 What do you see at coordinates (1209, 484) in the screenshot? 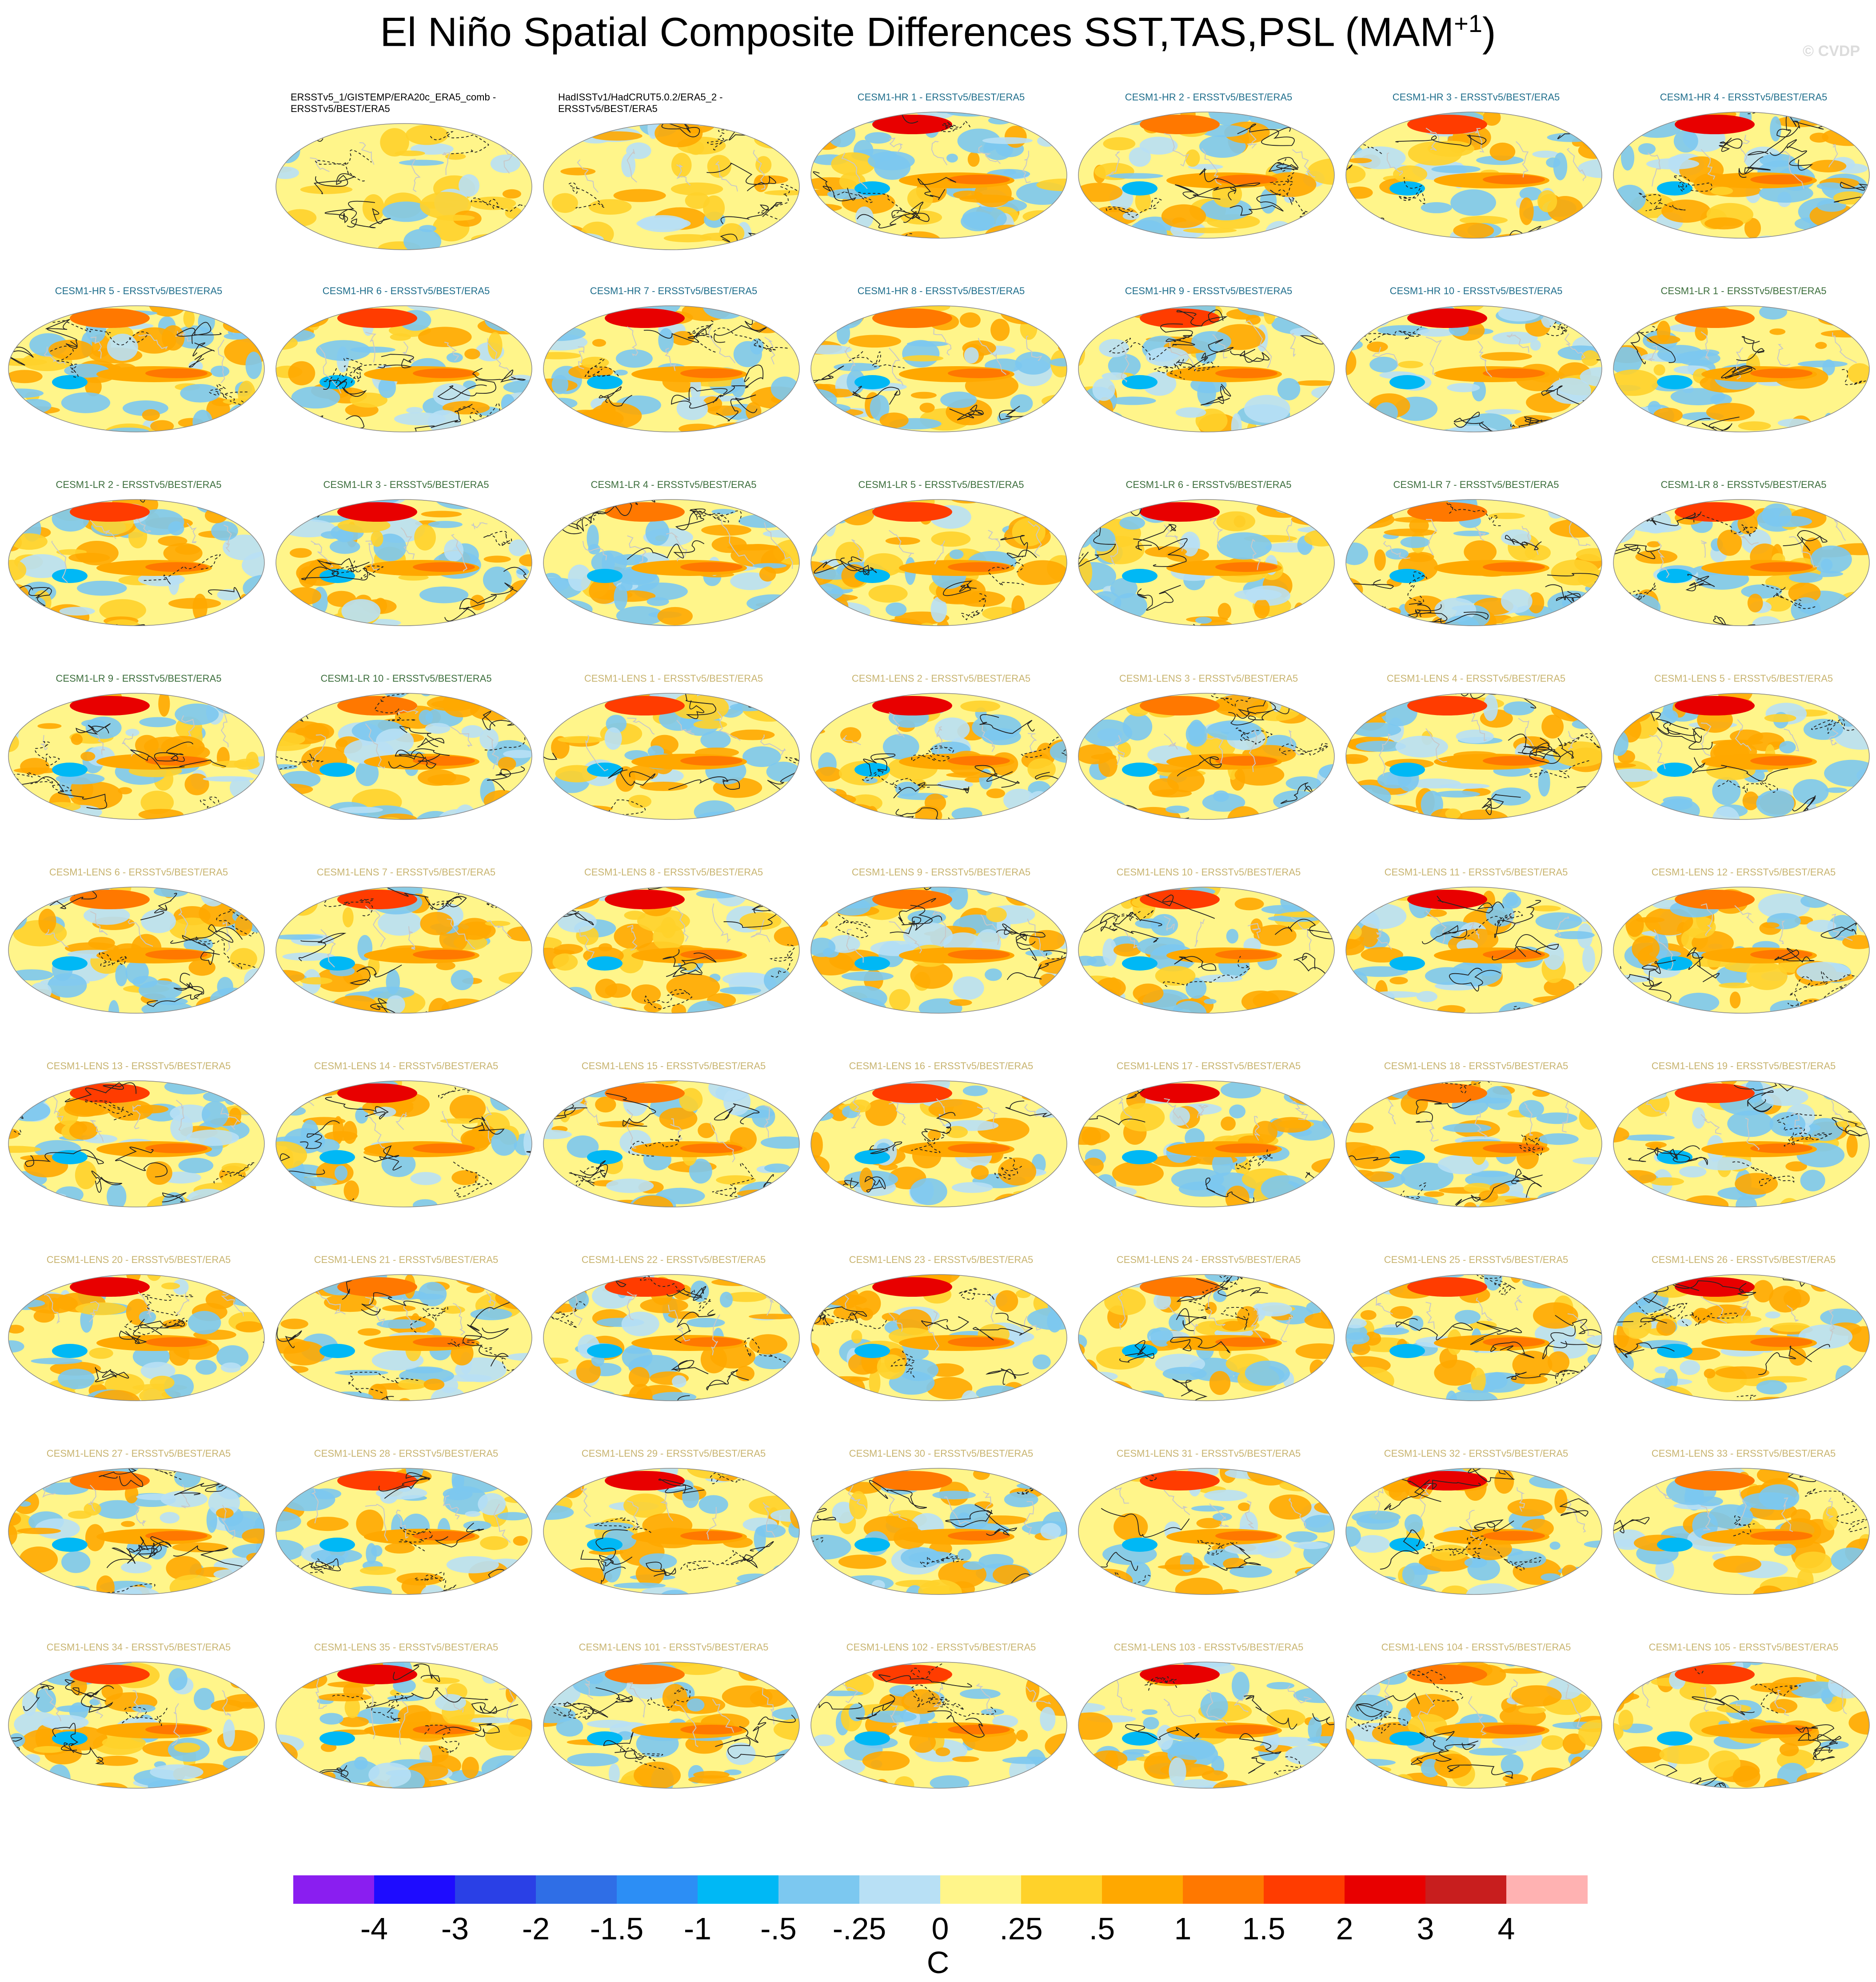
I see `panel-label: CESM1-LR 6 - ERSSTv5/BEST/ERA5` at bounding box center [1209, 484].